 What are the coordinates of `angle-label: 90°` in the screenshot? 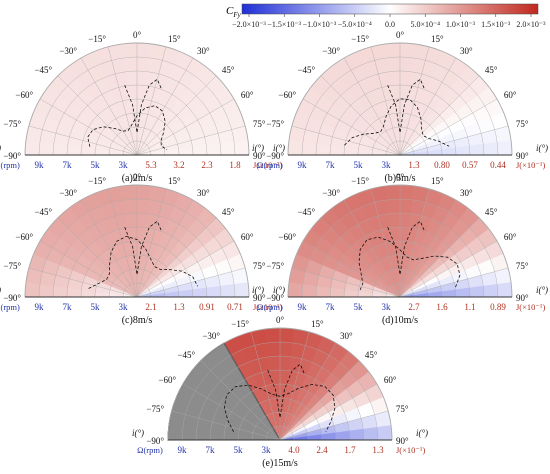 It's located at (522, 298).